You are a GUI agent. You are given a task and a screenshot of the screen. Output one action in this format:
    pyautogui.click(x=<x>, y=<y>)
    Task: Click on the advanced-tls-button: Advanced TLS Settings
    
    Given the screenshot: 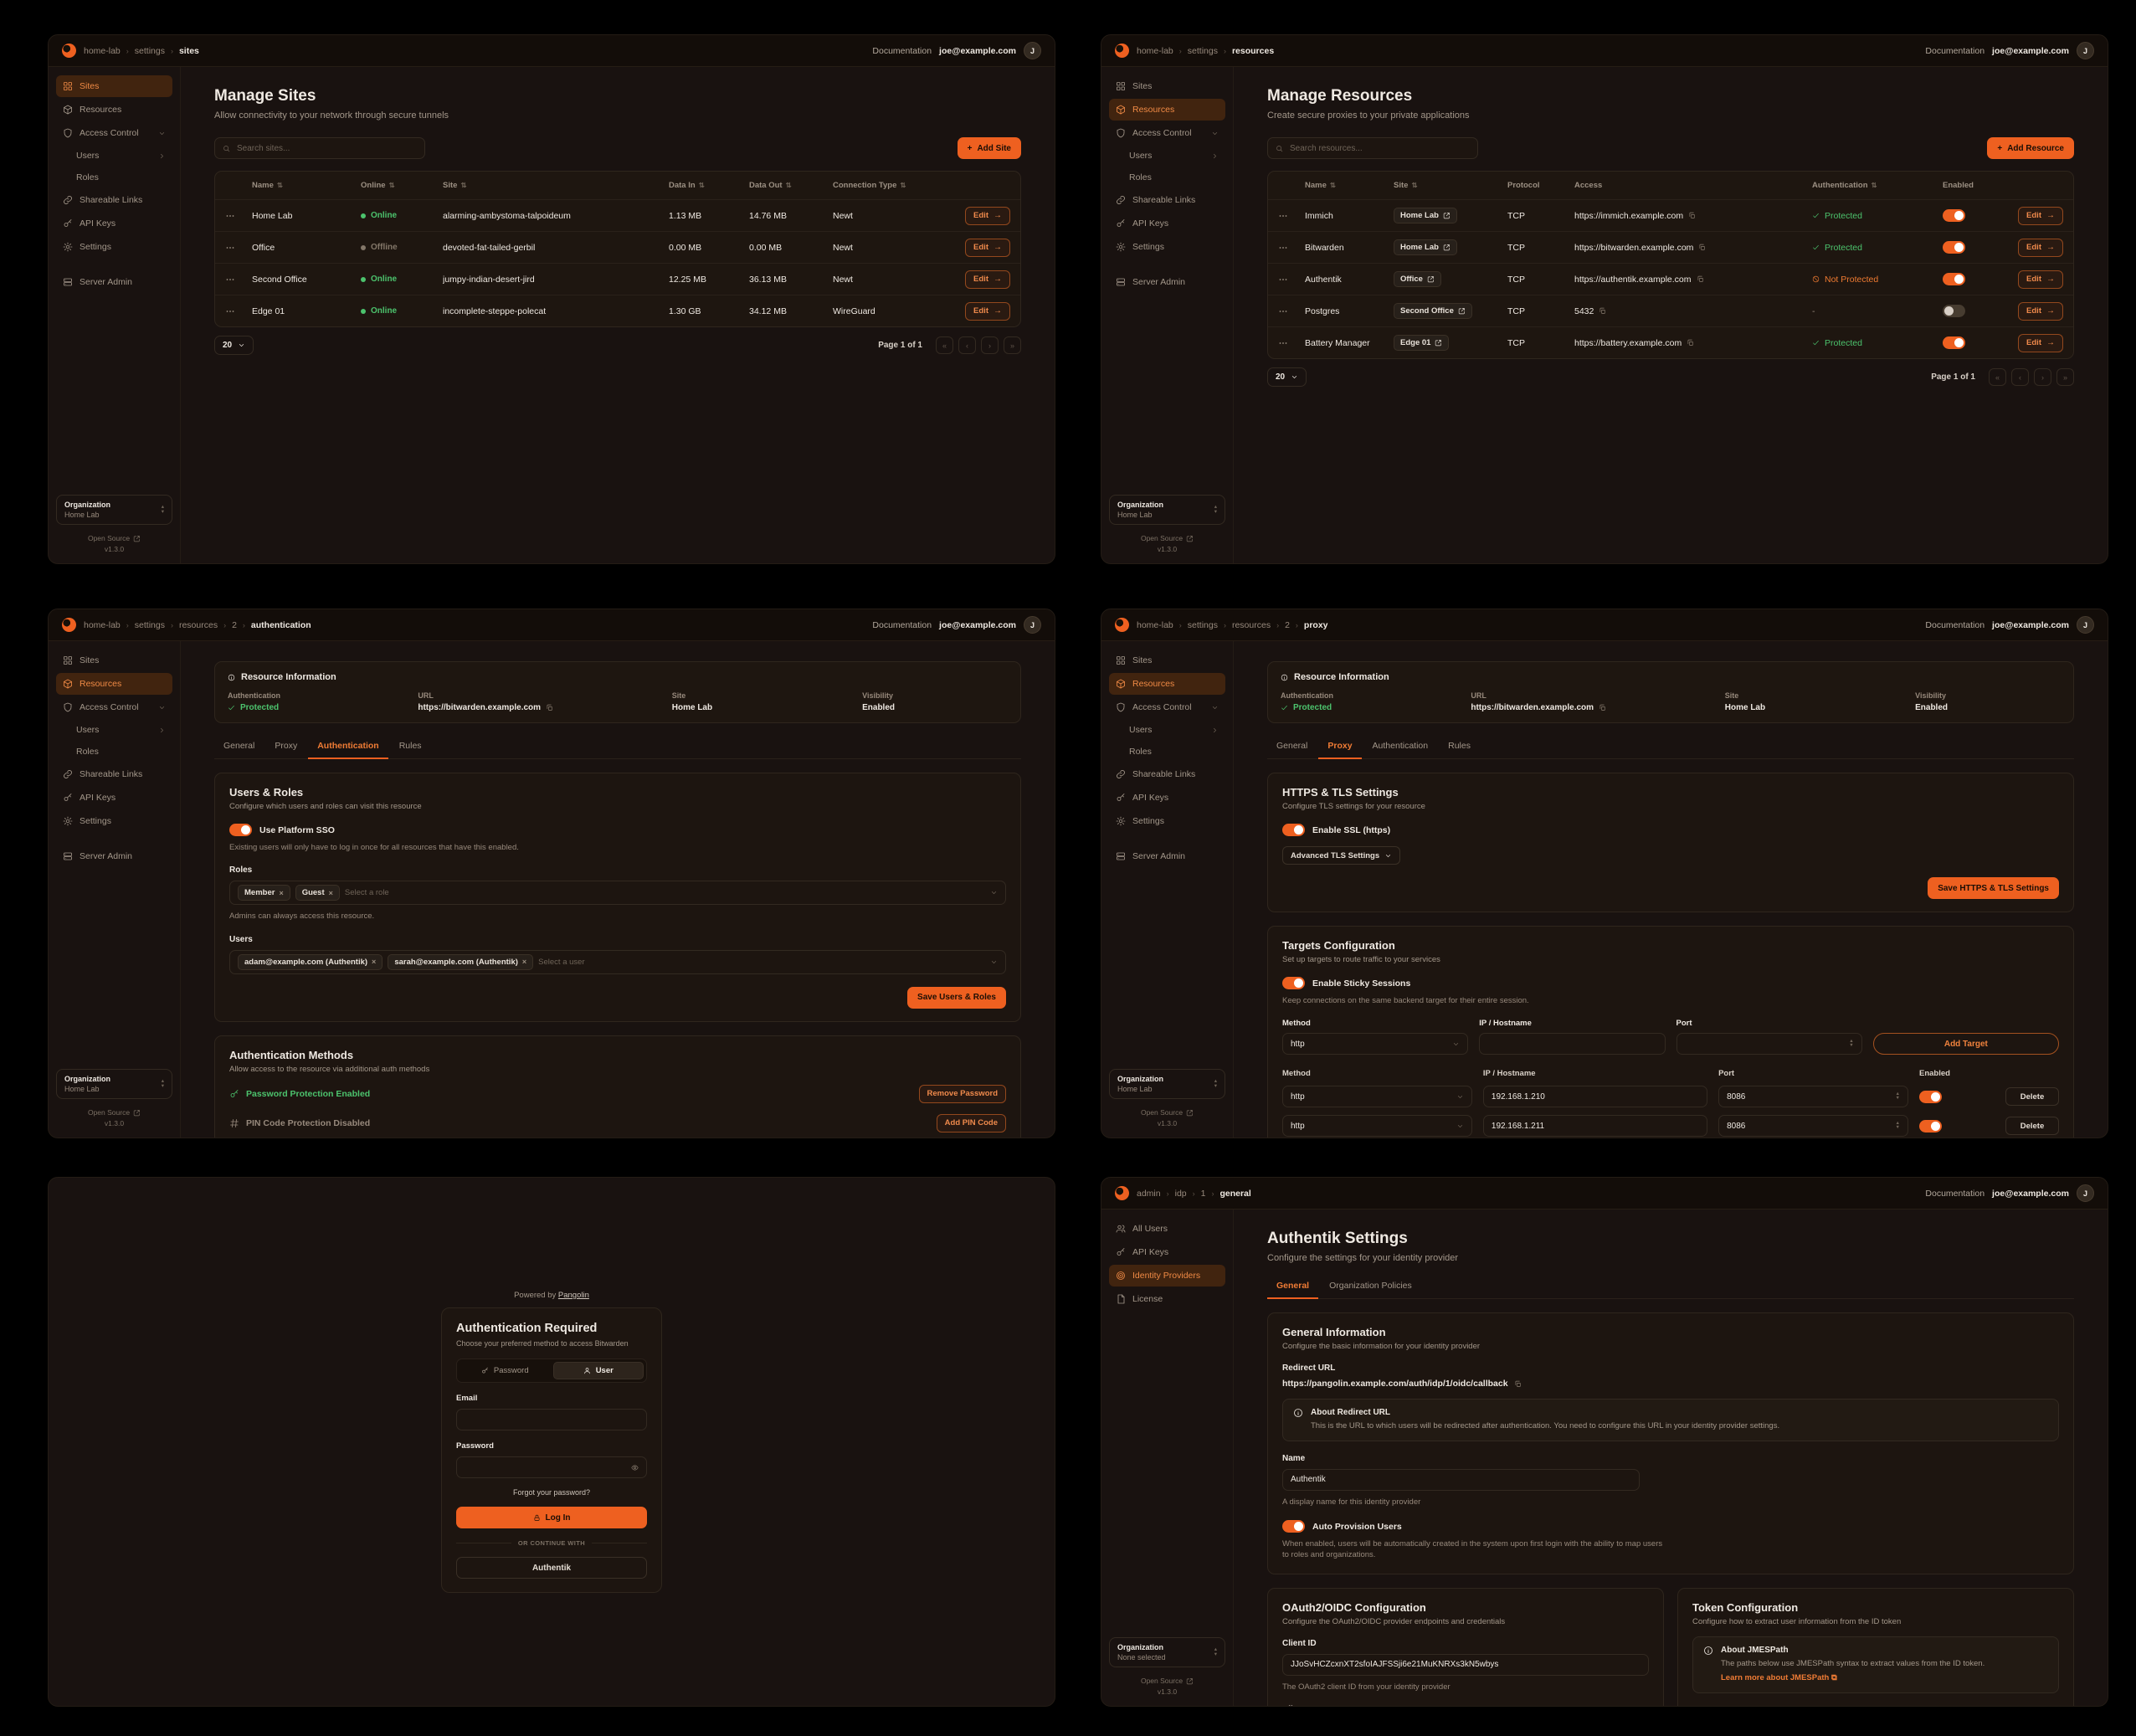 What is the action you would take?
    pyautogui.click(x=1341, y=855)
    